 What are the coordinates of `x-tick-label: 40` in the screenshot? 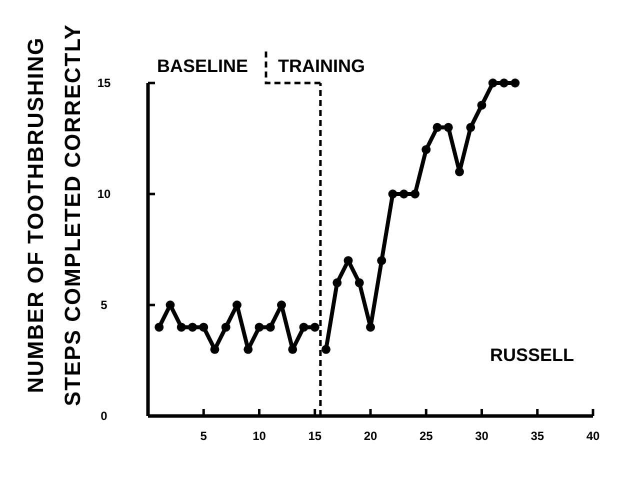 It's located at (593, 436).